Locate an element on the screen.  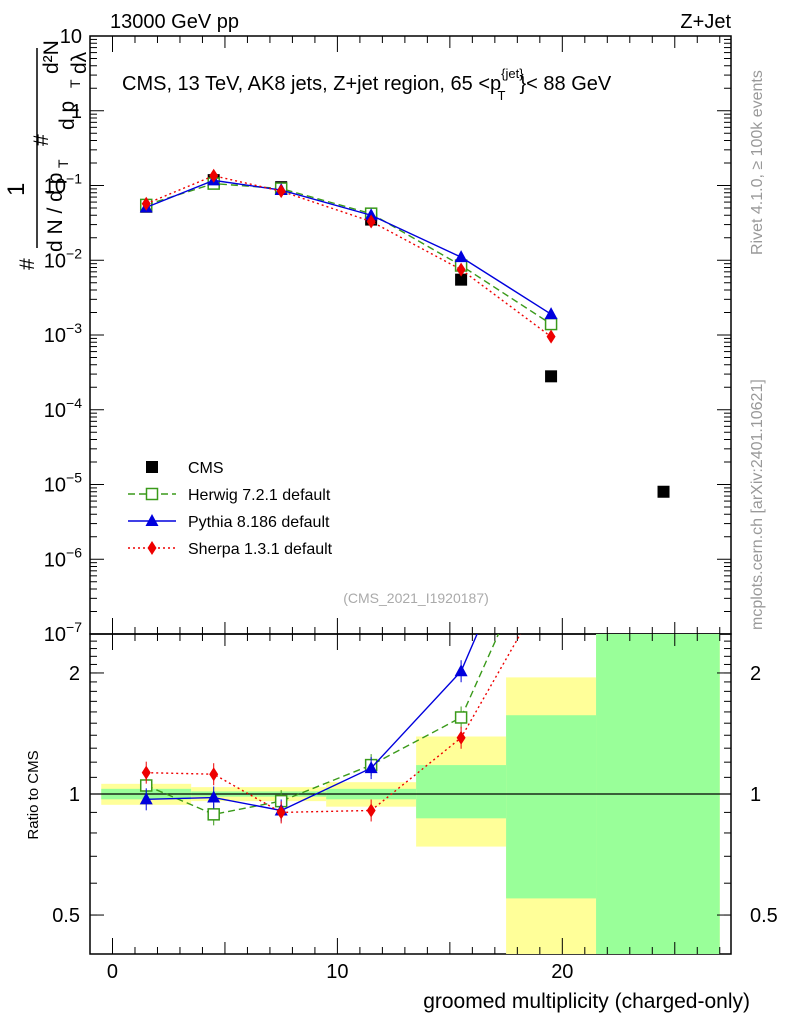
ratio-y-tick-label: 0.5 is located at coordinates (66, 916).